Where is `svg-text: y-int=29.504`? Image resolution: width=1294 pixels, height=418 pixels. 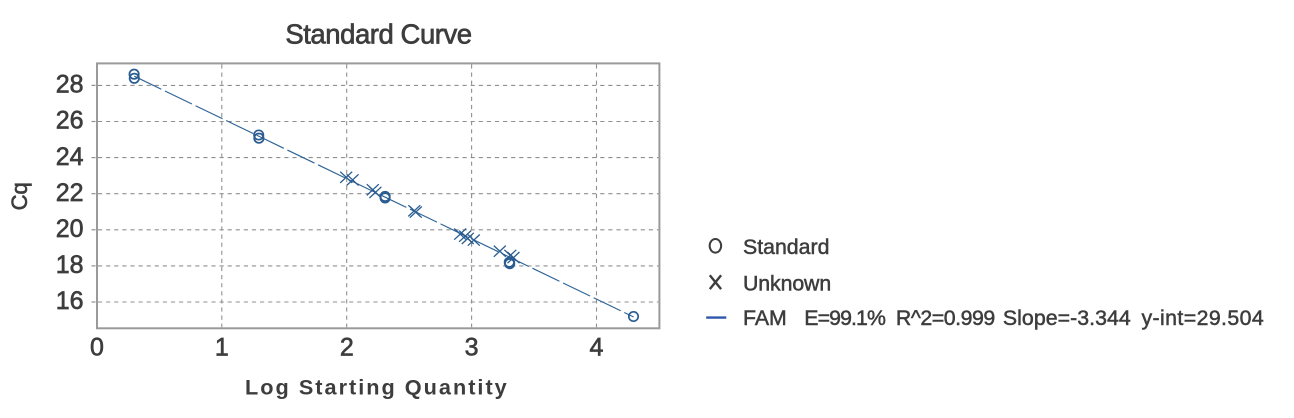 svg-text: y-int=29.504 is located at coordinates (1203, 318).